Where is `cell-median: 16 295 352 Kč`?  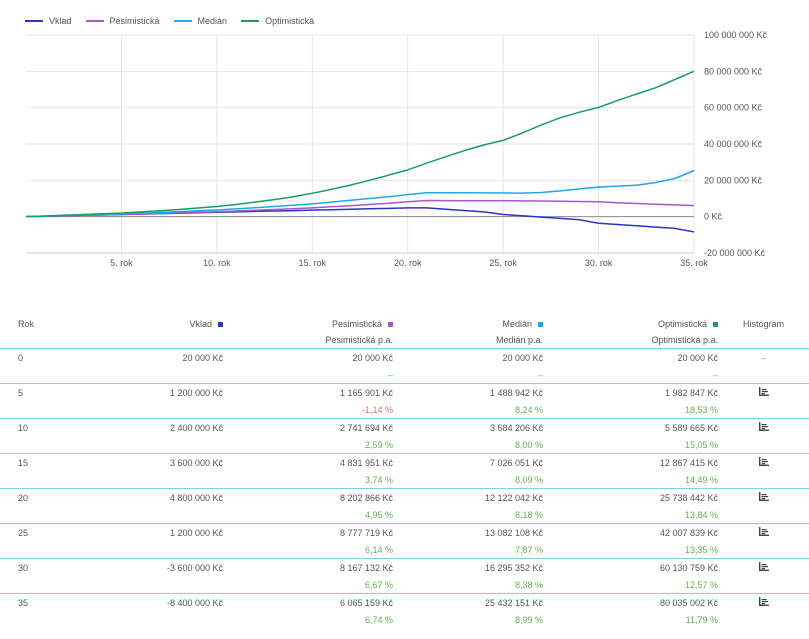 cell-median: 16 295 352 Kč is located at coordinates (468, 567).